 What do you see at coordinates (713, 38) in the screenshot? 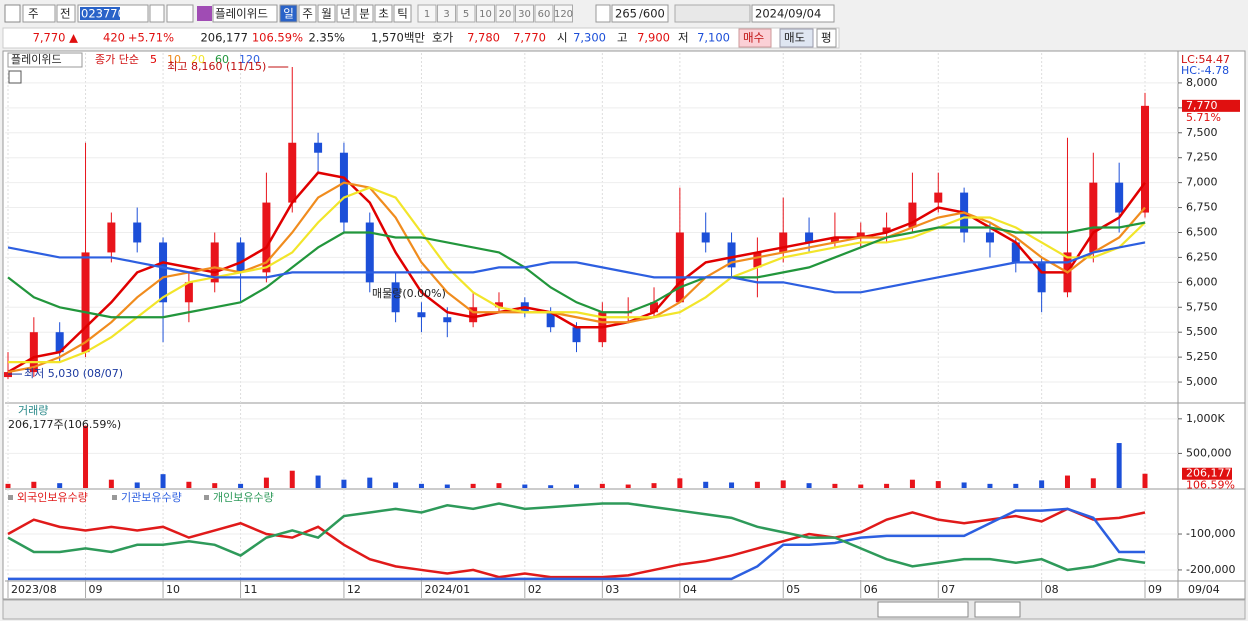
I see `low: 7,100` at bounding box center [713, 38].